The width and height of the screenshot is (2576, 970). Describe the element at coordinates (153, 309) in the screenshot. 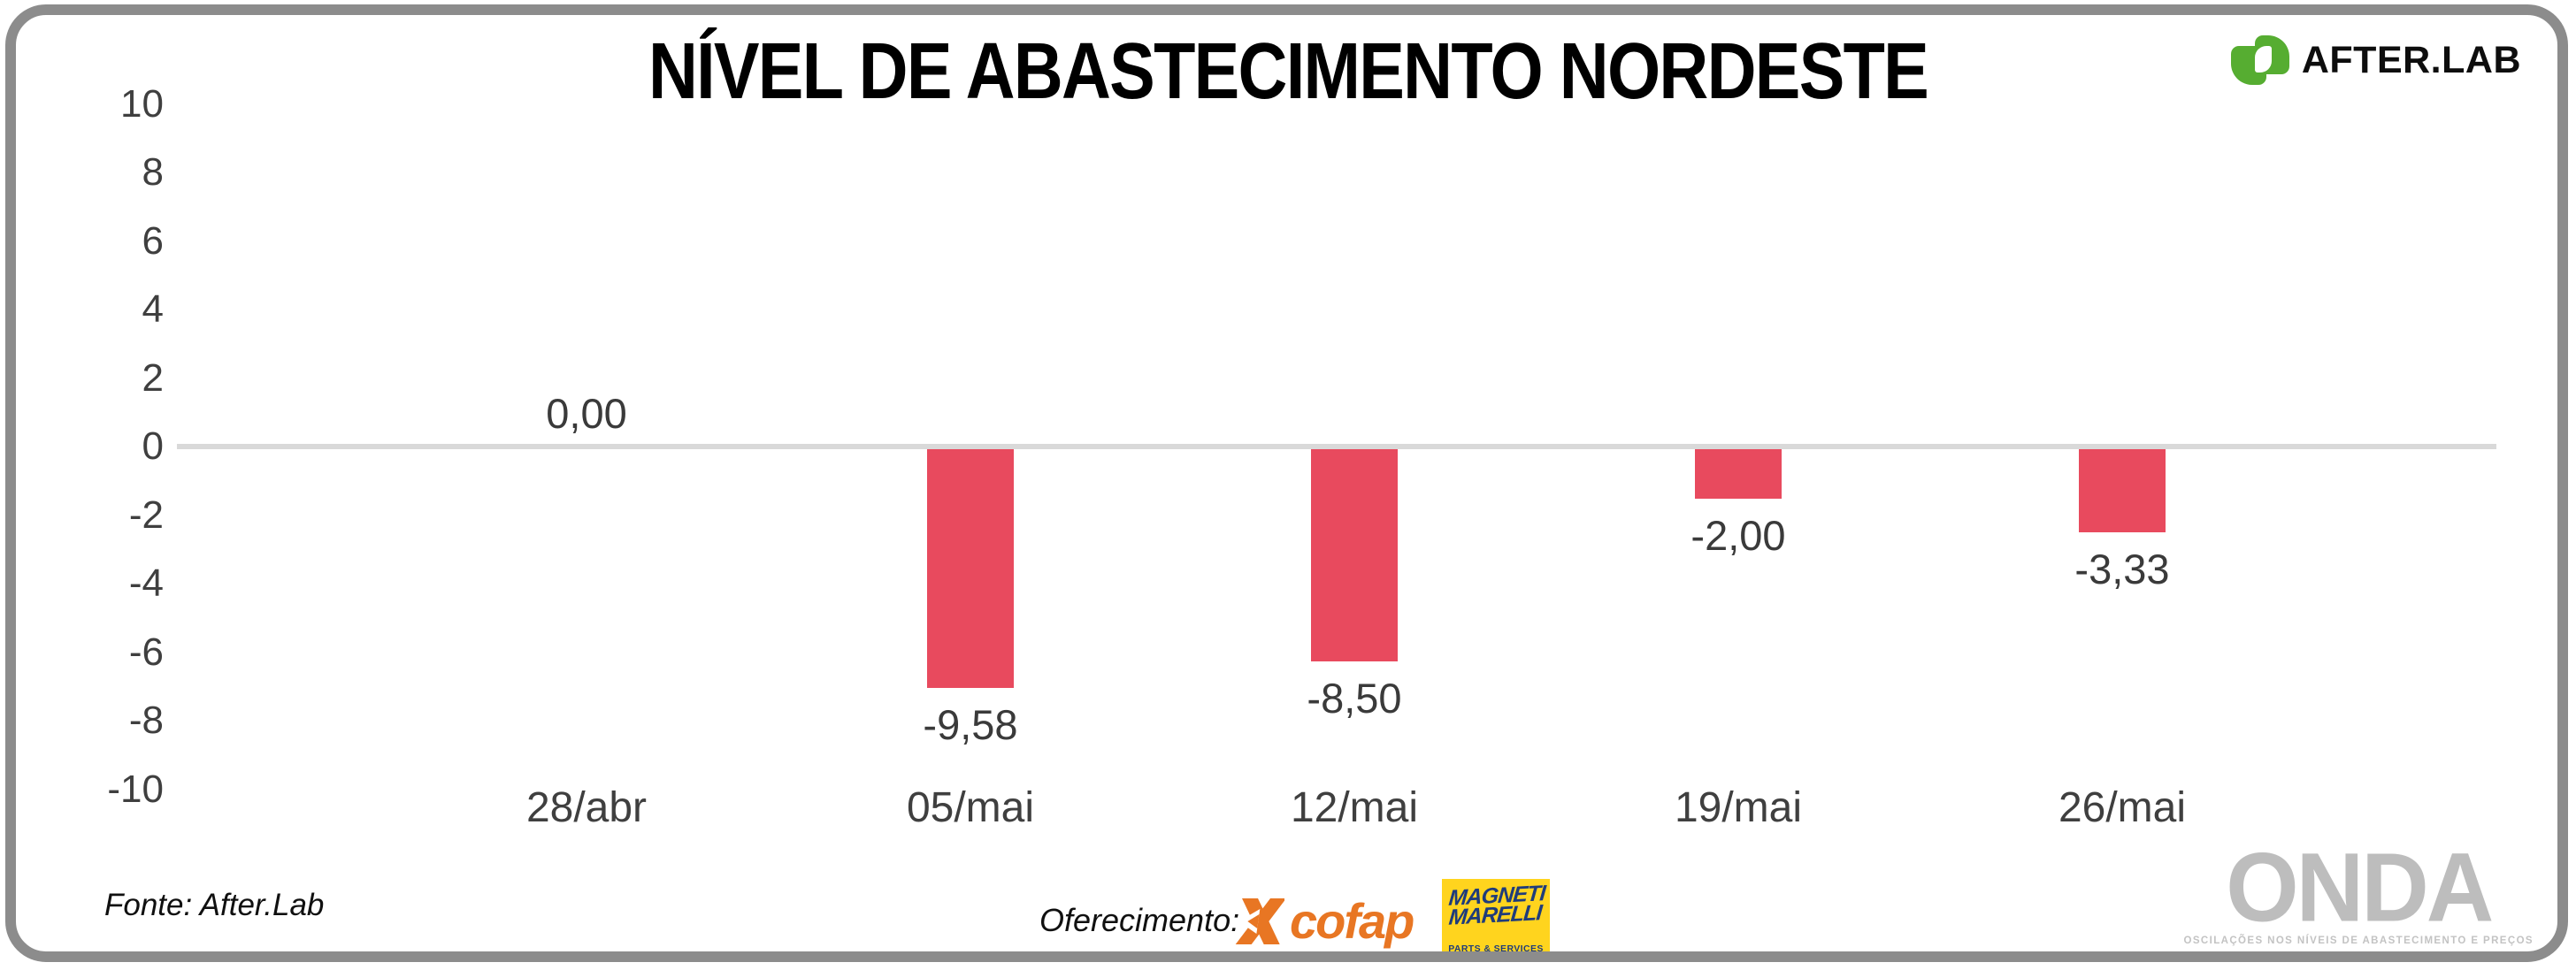

I see `y-tick-label: 4` at that location.